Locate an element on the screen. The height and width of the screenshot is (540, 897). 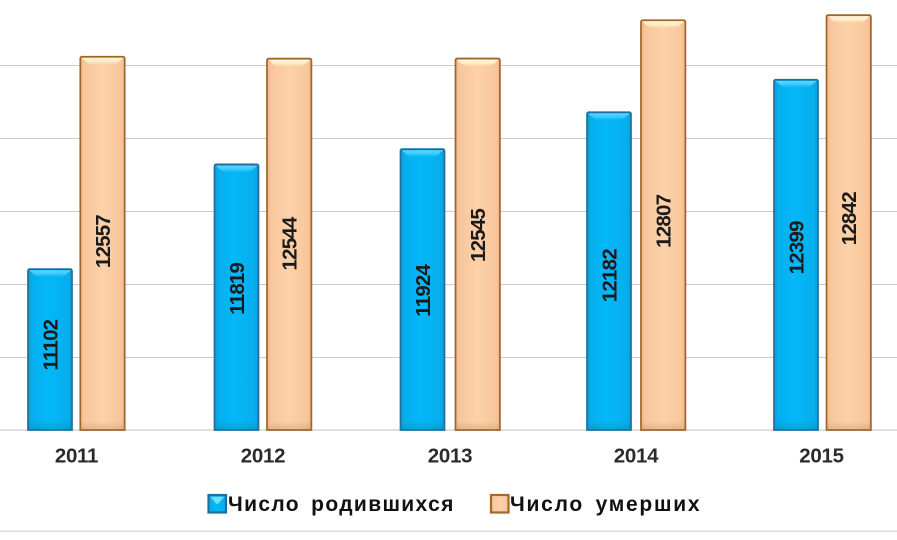
svg-text: 2015 is located at coordinates (821, 456).